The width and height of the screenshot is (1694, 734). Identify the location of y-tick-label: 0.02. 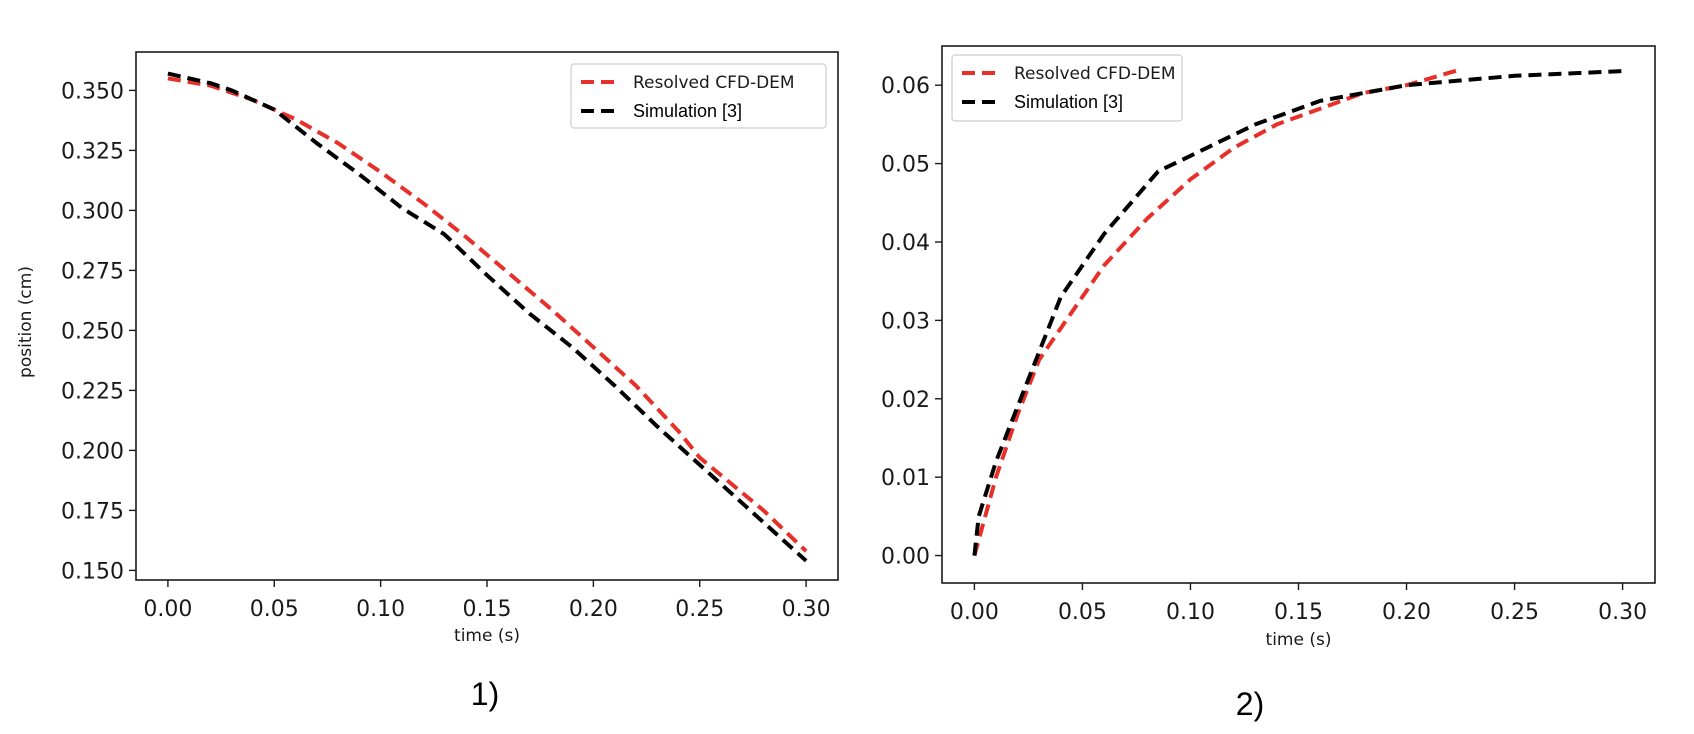
(905, 400).